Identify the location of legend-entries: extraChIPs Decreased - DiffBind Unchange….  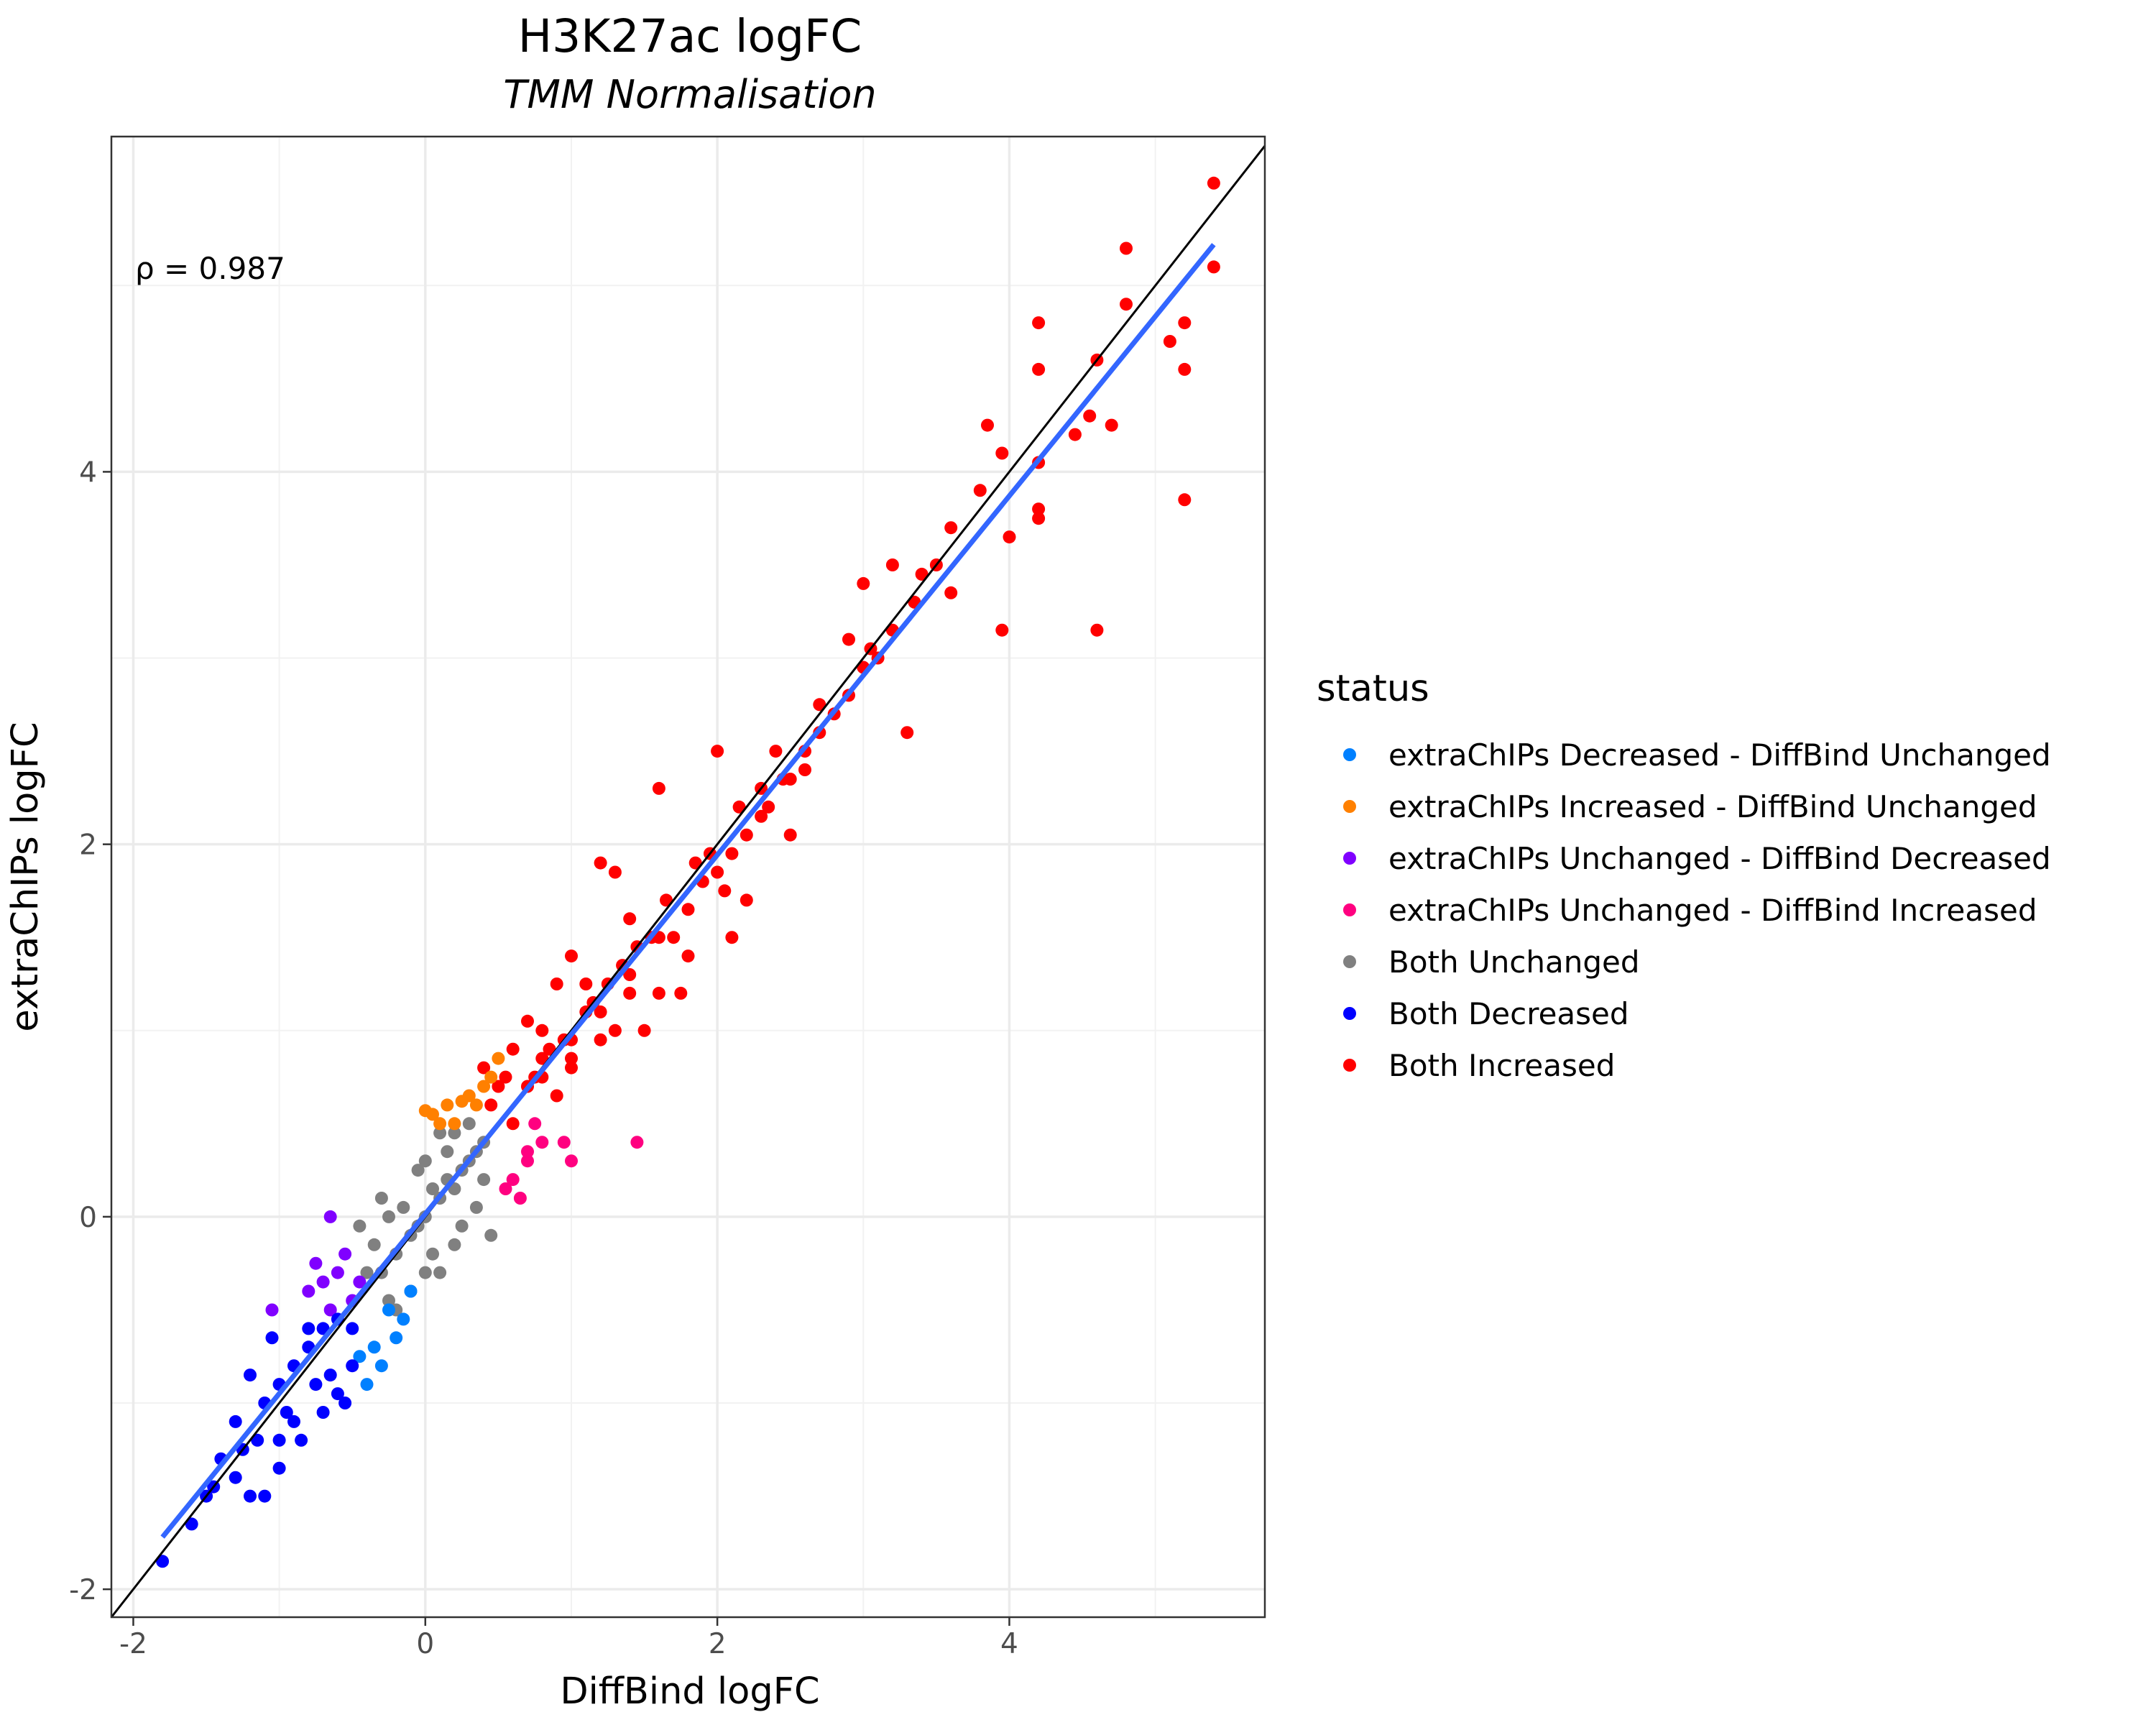
(1697, 910).